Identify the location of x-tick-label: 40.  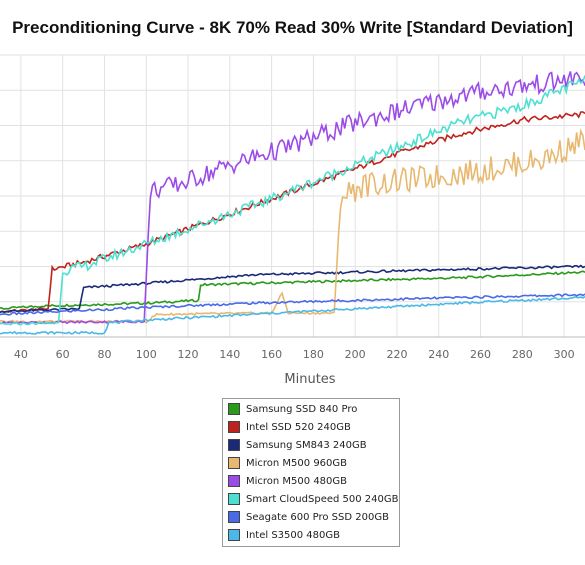
(21, 354).